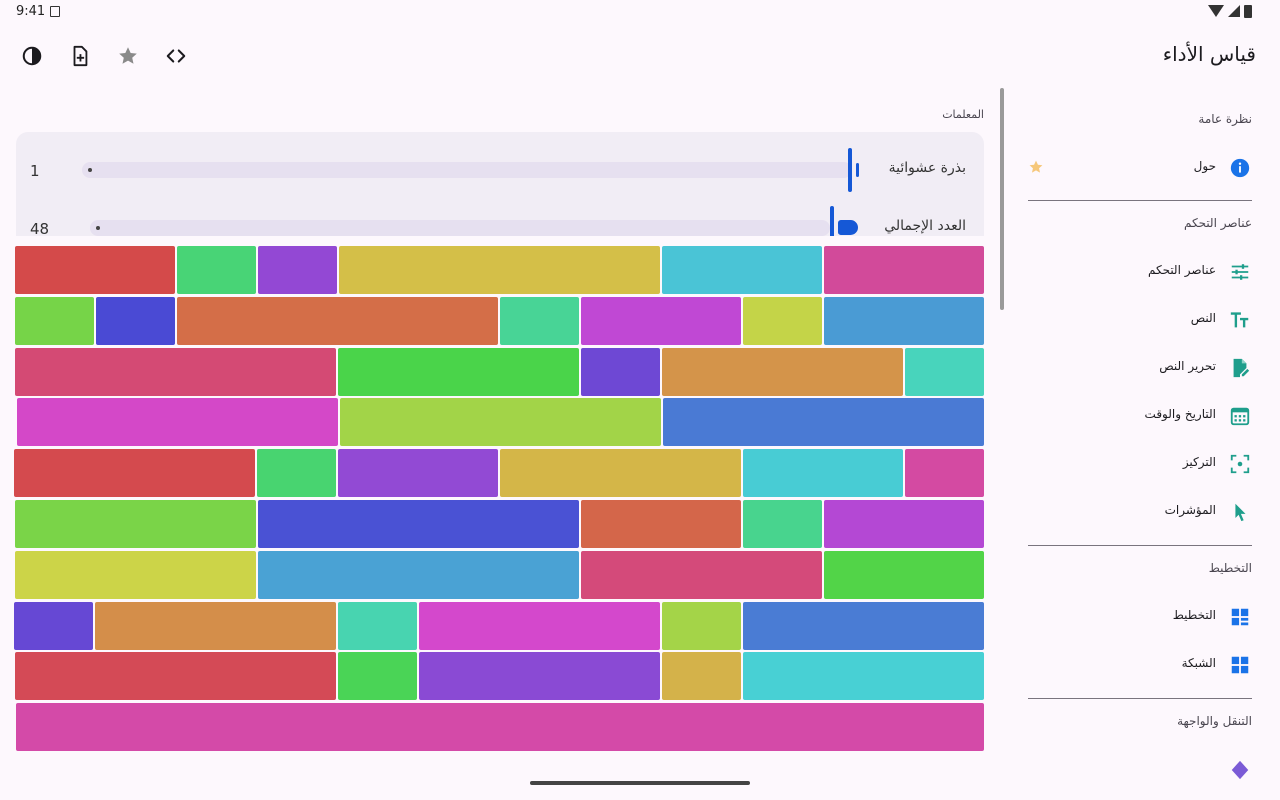 This screenshot has height=800, width=1280. Describe the element at coordinates (1248, 11) in the screenshot. I see `battery-icon` at that location.